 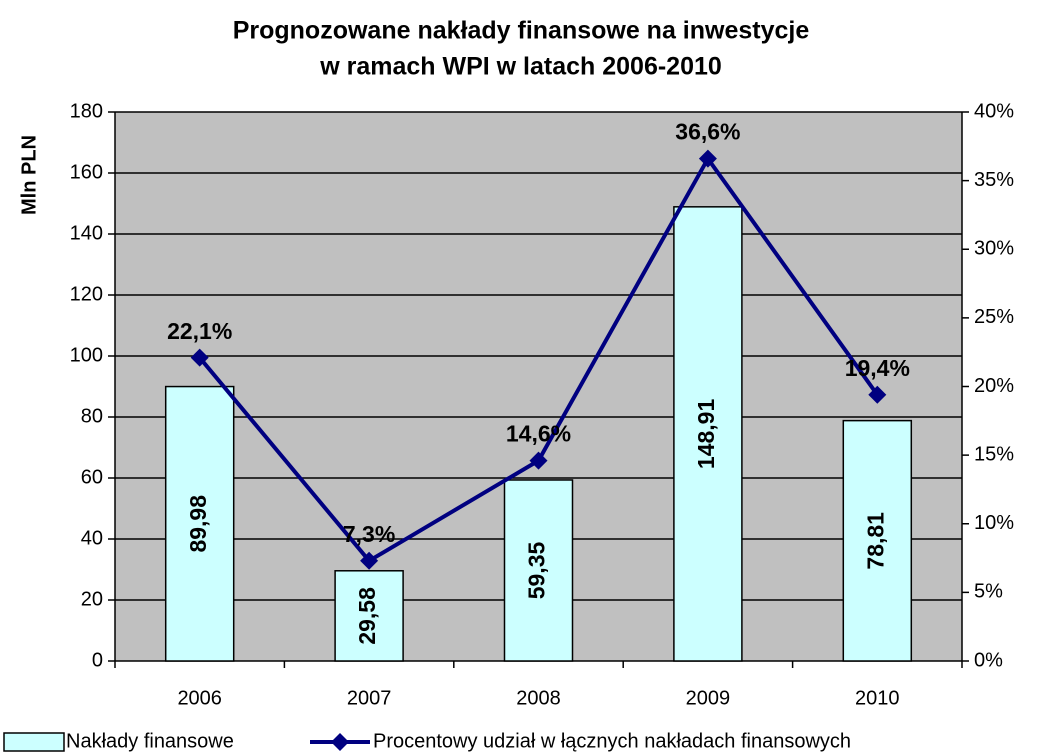 I want to click on y-tick-label: 80, so click(x=92, y=416).